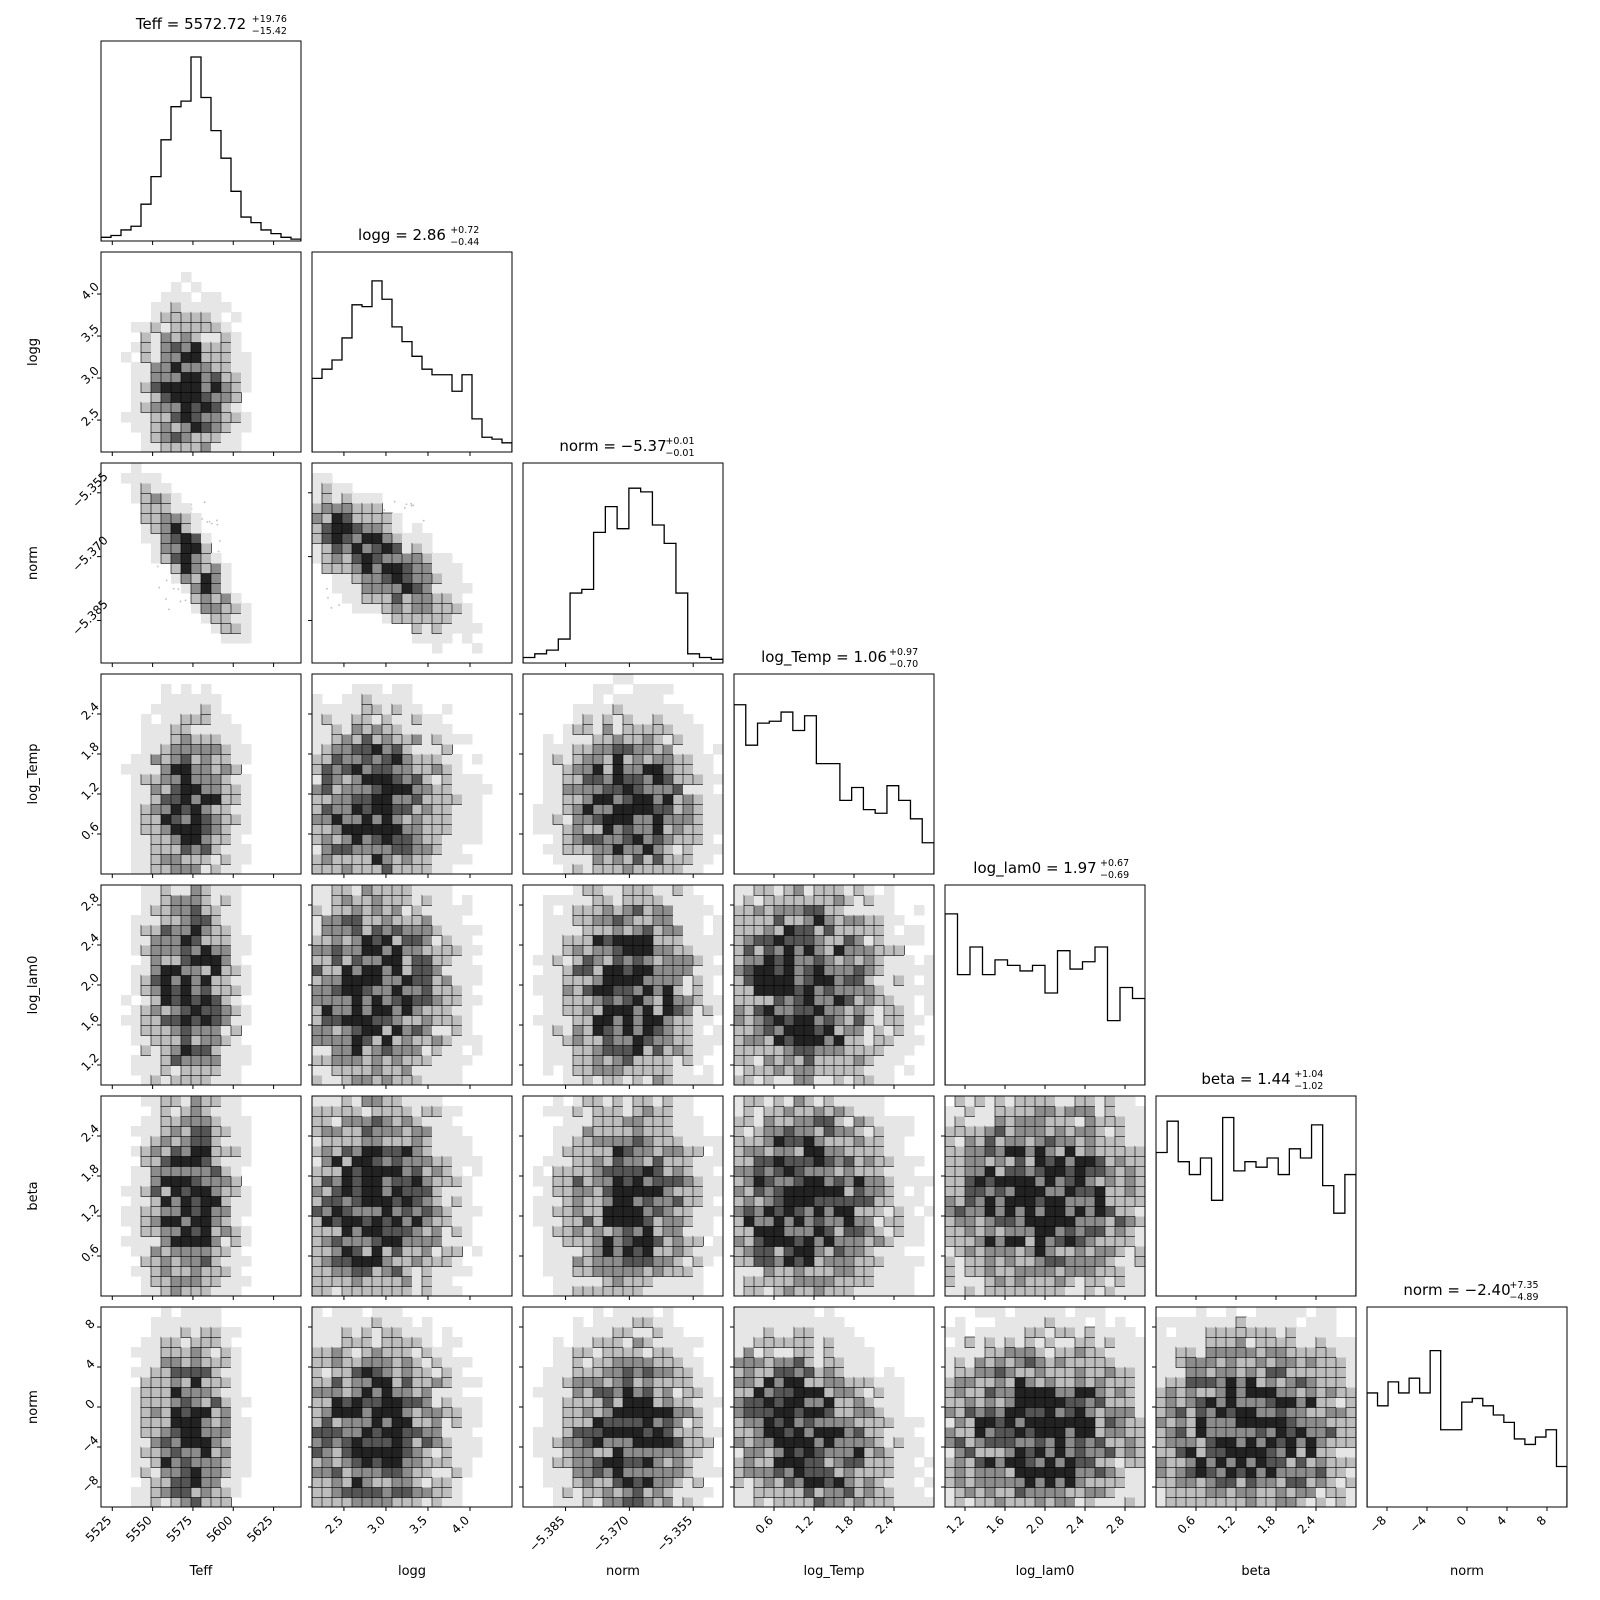 The height and width of the screenshot is (1600, 1600). I want to click on sample-point, so click(218, 551).